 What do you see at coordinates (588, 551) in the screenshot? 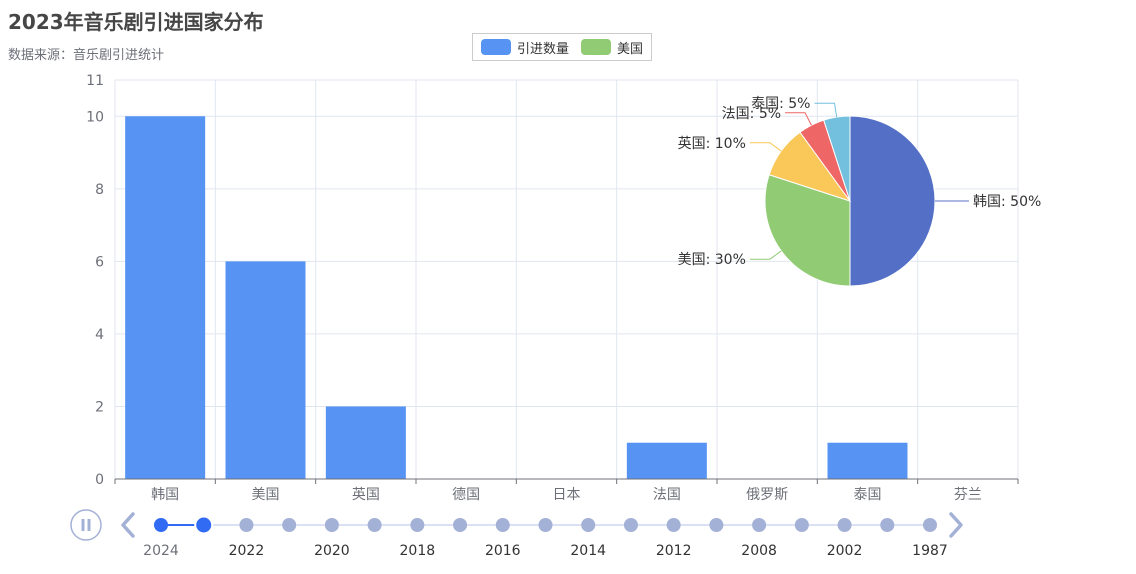
I see `timeline-label: 2014` at bounding box center [588, 551].